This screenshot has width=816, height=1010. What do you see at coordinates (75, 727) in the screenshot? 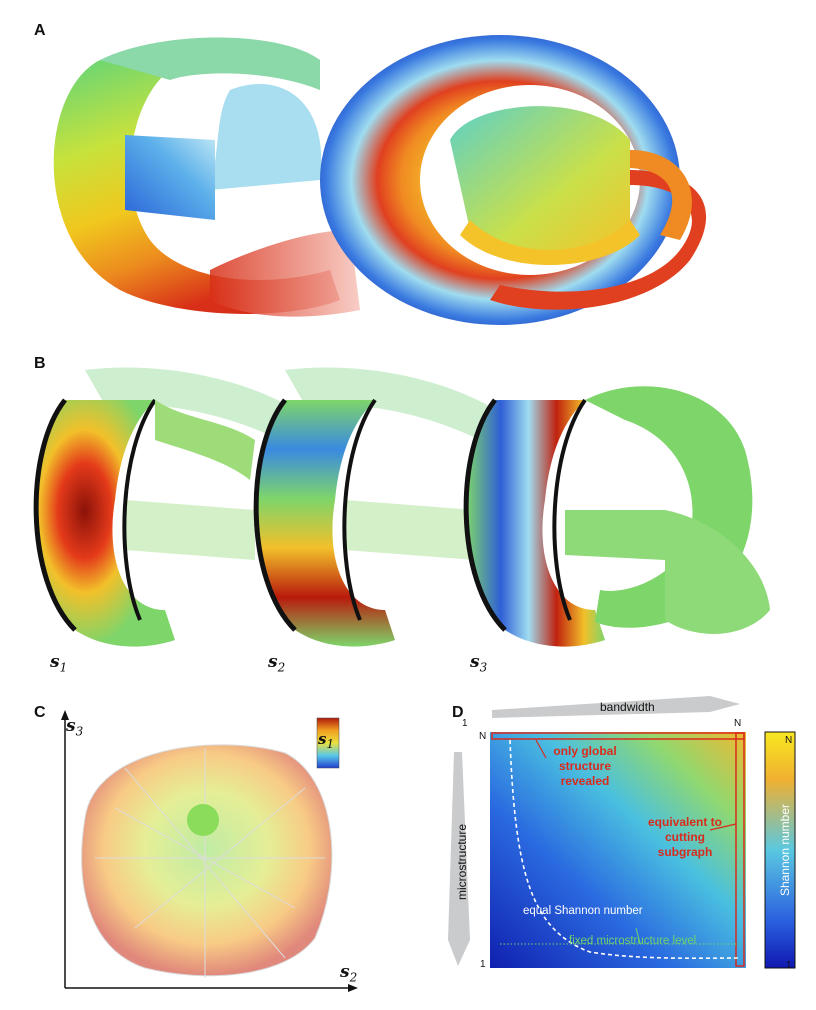
I see `panel-c-y-axis-label: s3` at bounding box center [75, 727].